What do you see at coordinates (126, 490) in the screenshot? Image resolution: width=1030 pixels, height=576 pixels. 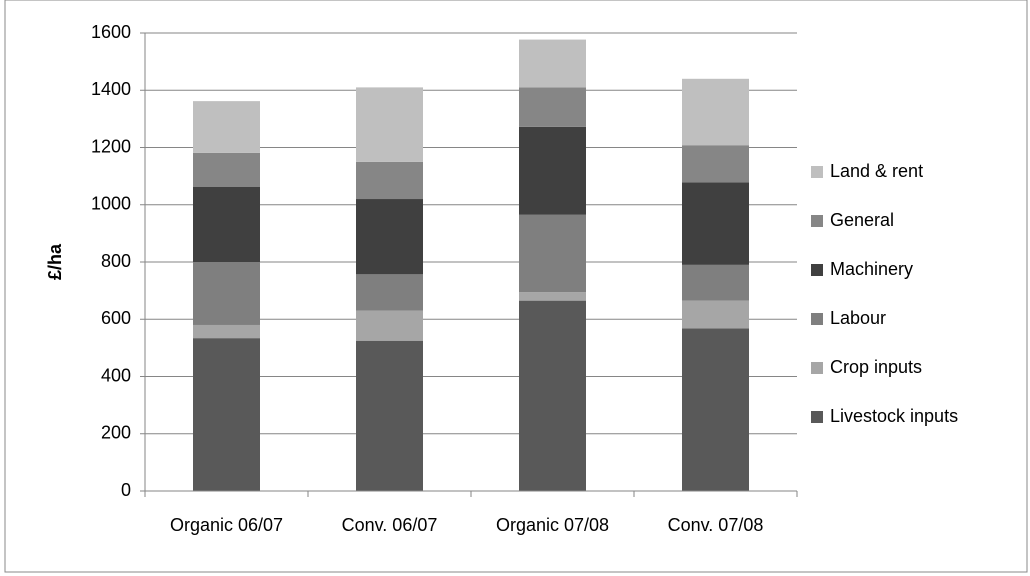 I see `y-tick-label: 0` at bounding box center [126, 490].